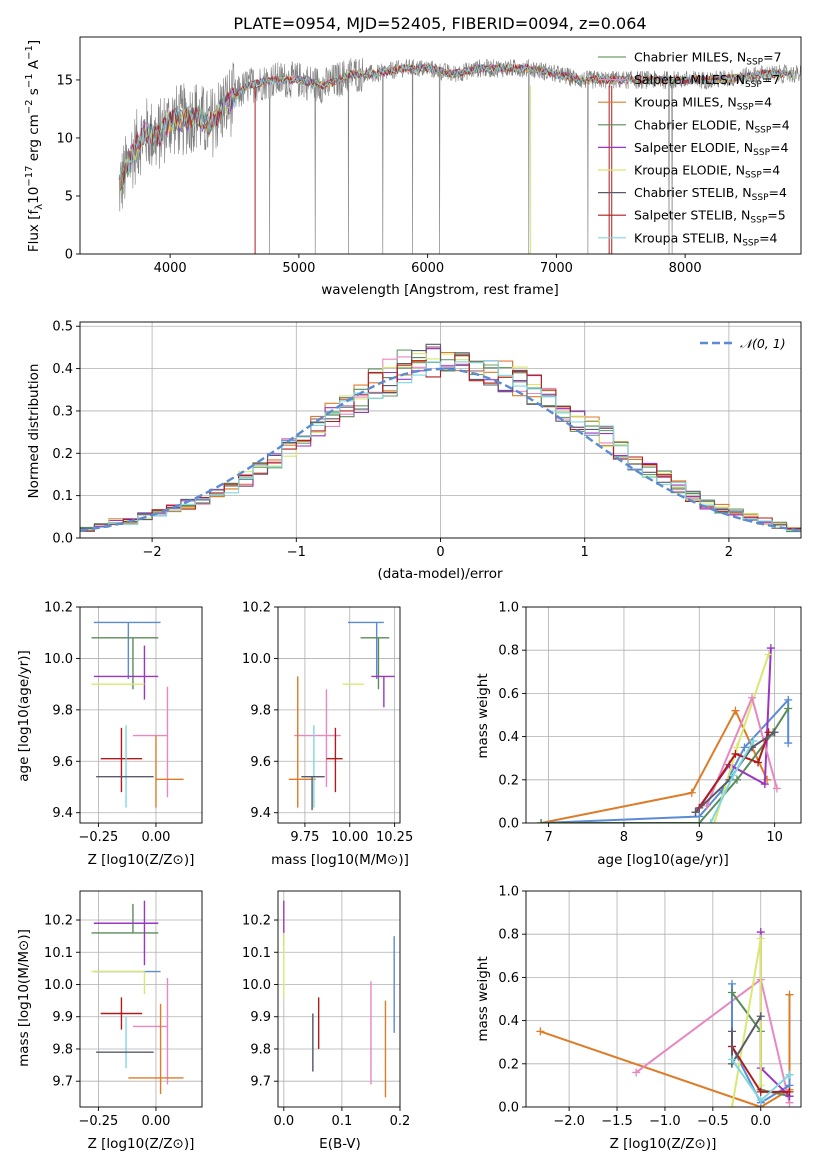 Image resolution: width=819 pixels, height=1170 pixels. I want to click on spectrum-axes-plot-area, so click(459, 155).